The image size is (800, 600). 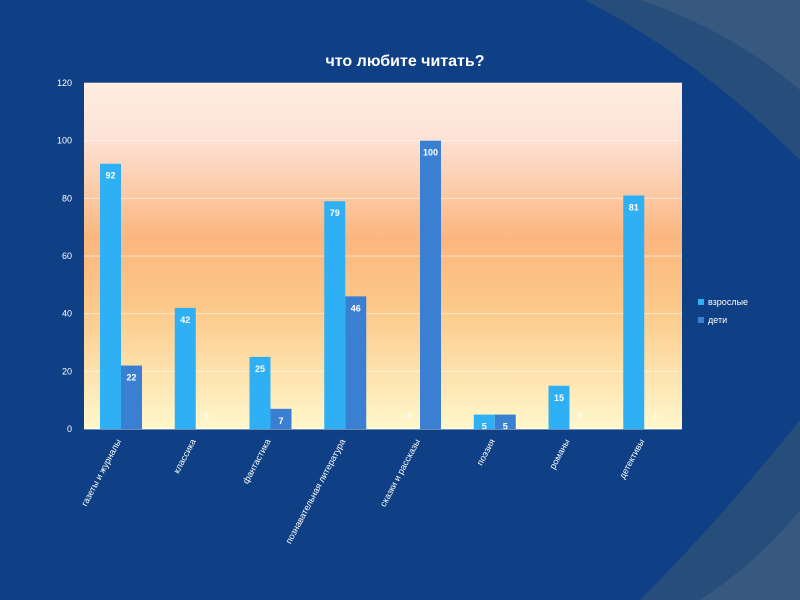 What do you see at coordinates (316, 491) in the screenshot?
I see `x-tick-label: познавательная литература` at bounding box center [316, 491].